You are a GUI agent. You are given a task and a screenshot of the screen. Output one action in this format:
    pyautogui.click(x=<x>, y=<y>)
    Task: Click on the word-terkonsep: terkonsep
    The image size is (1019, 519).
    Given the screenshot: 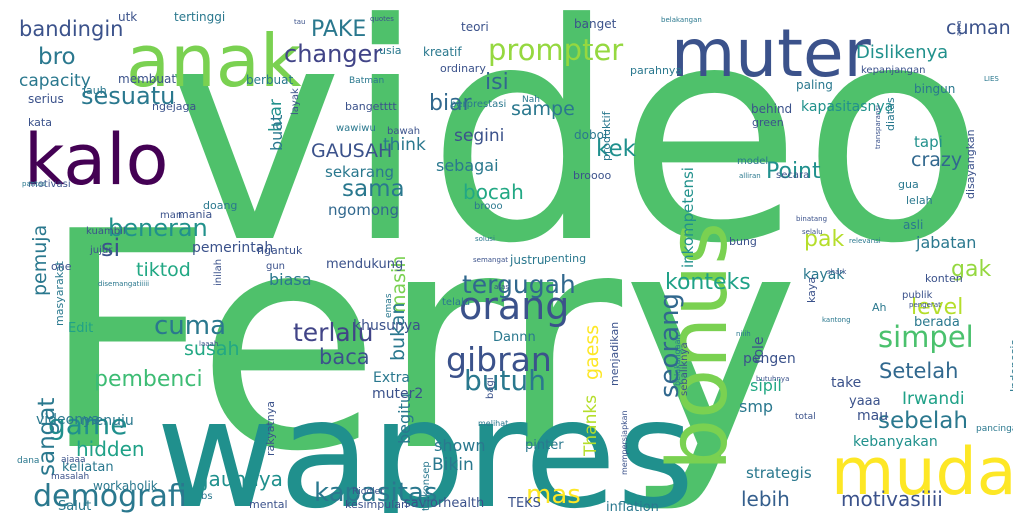 What is the action you would take?
    pyautogui.click(x=426, y=486)
    